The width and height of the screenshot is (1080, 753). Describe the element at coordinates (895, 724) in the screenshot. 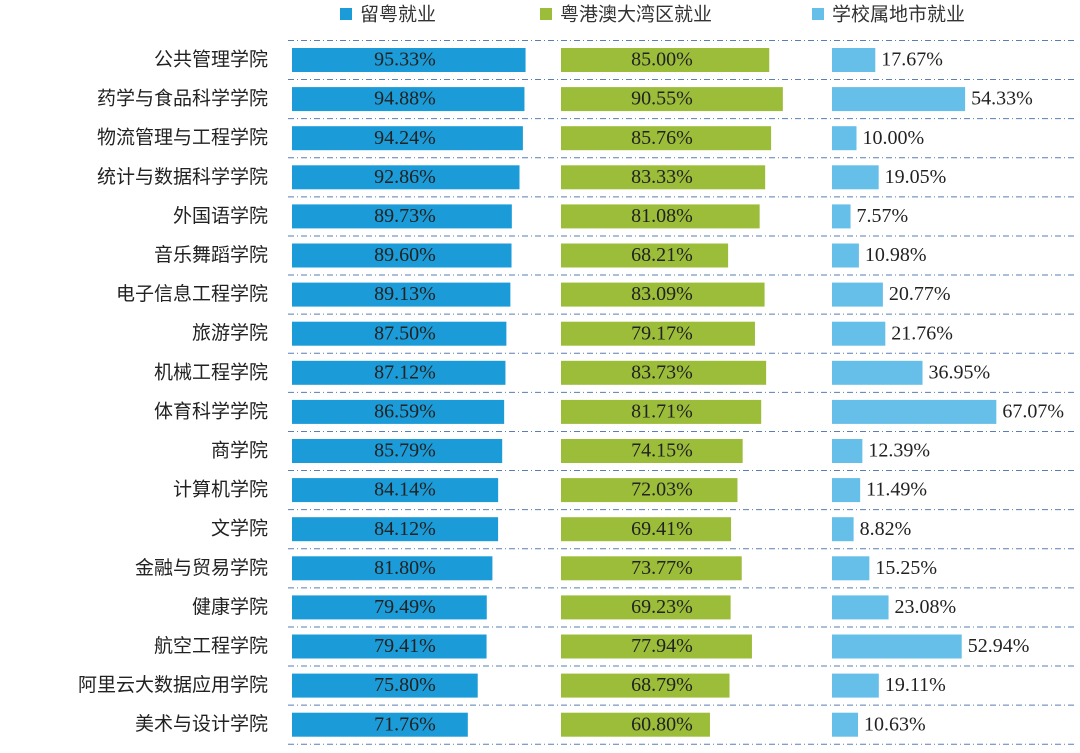

I see `value-label: 10.63%` at that location.